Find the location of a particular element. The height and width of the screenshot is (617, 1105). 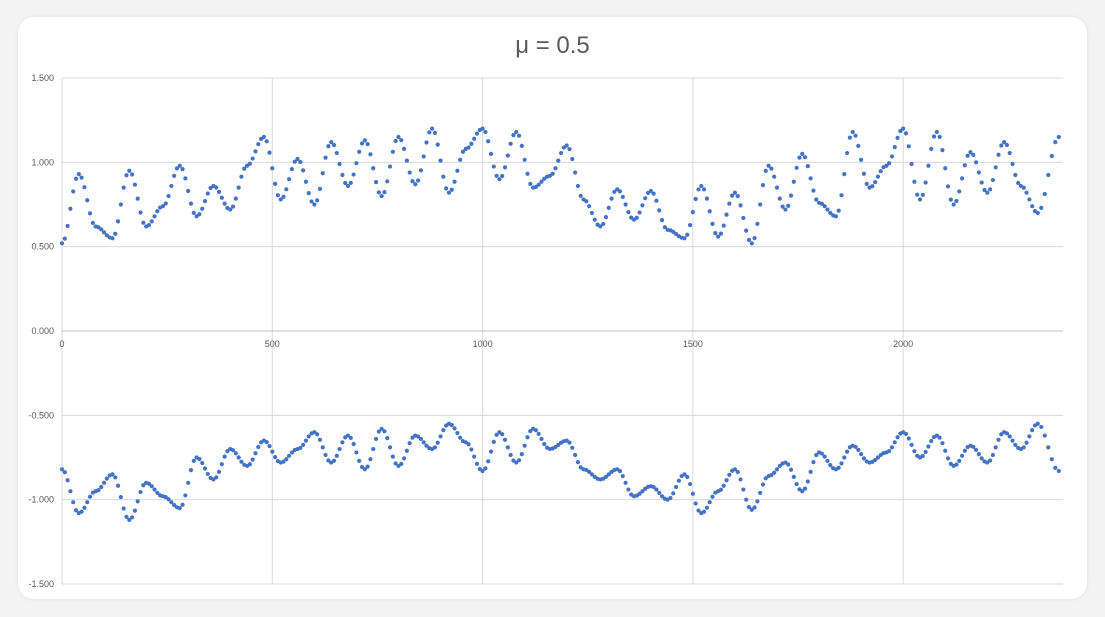

y-tick-label: 1.500 is located at coordinates (42, 78).